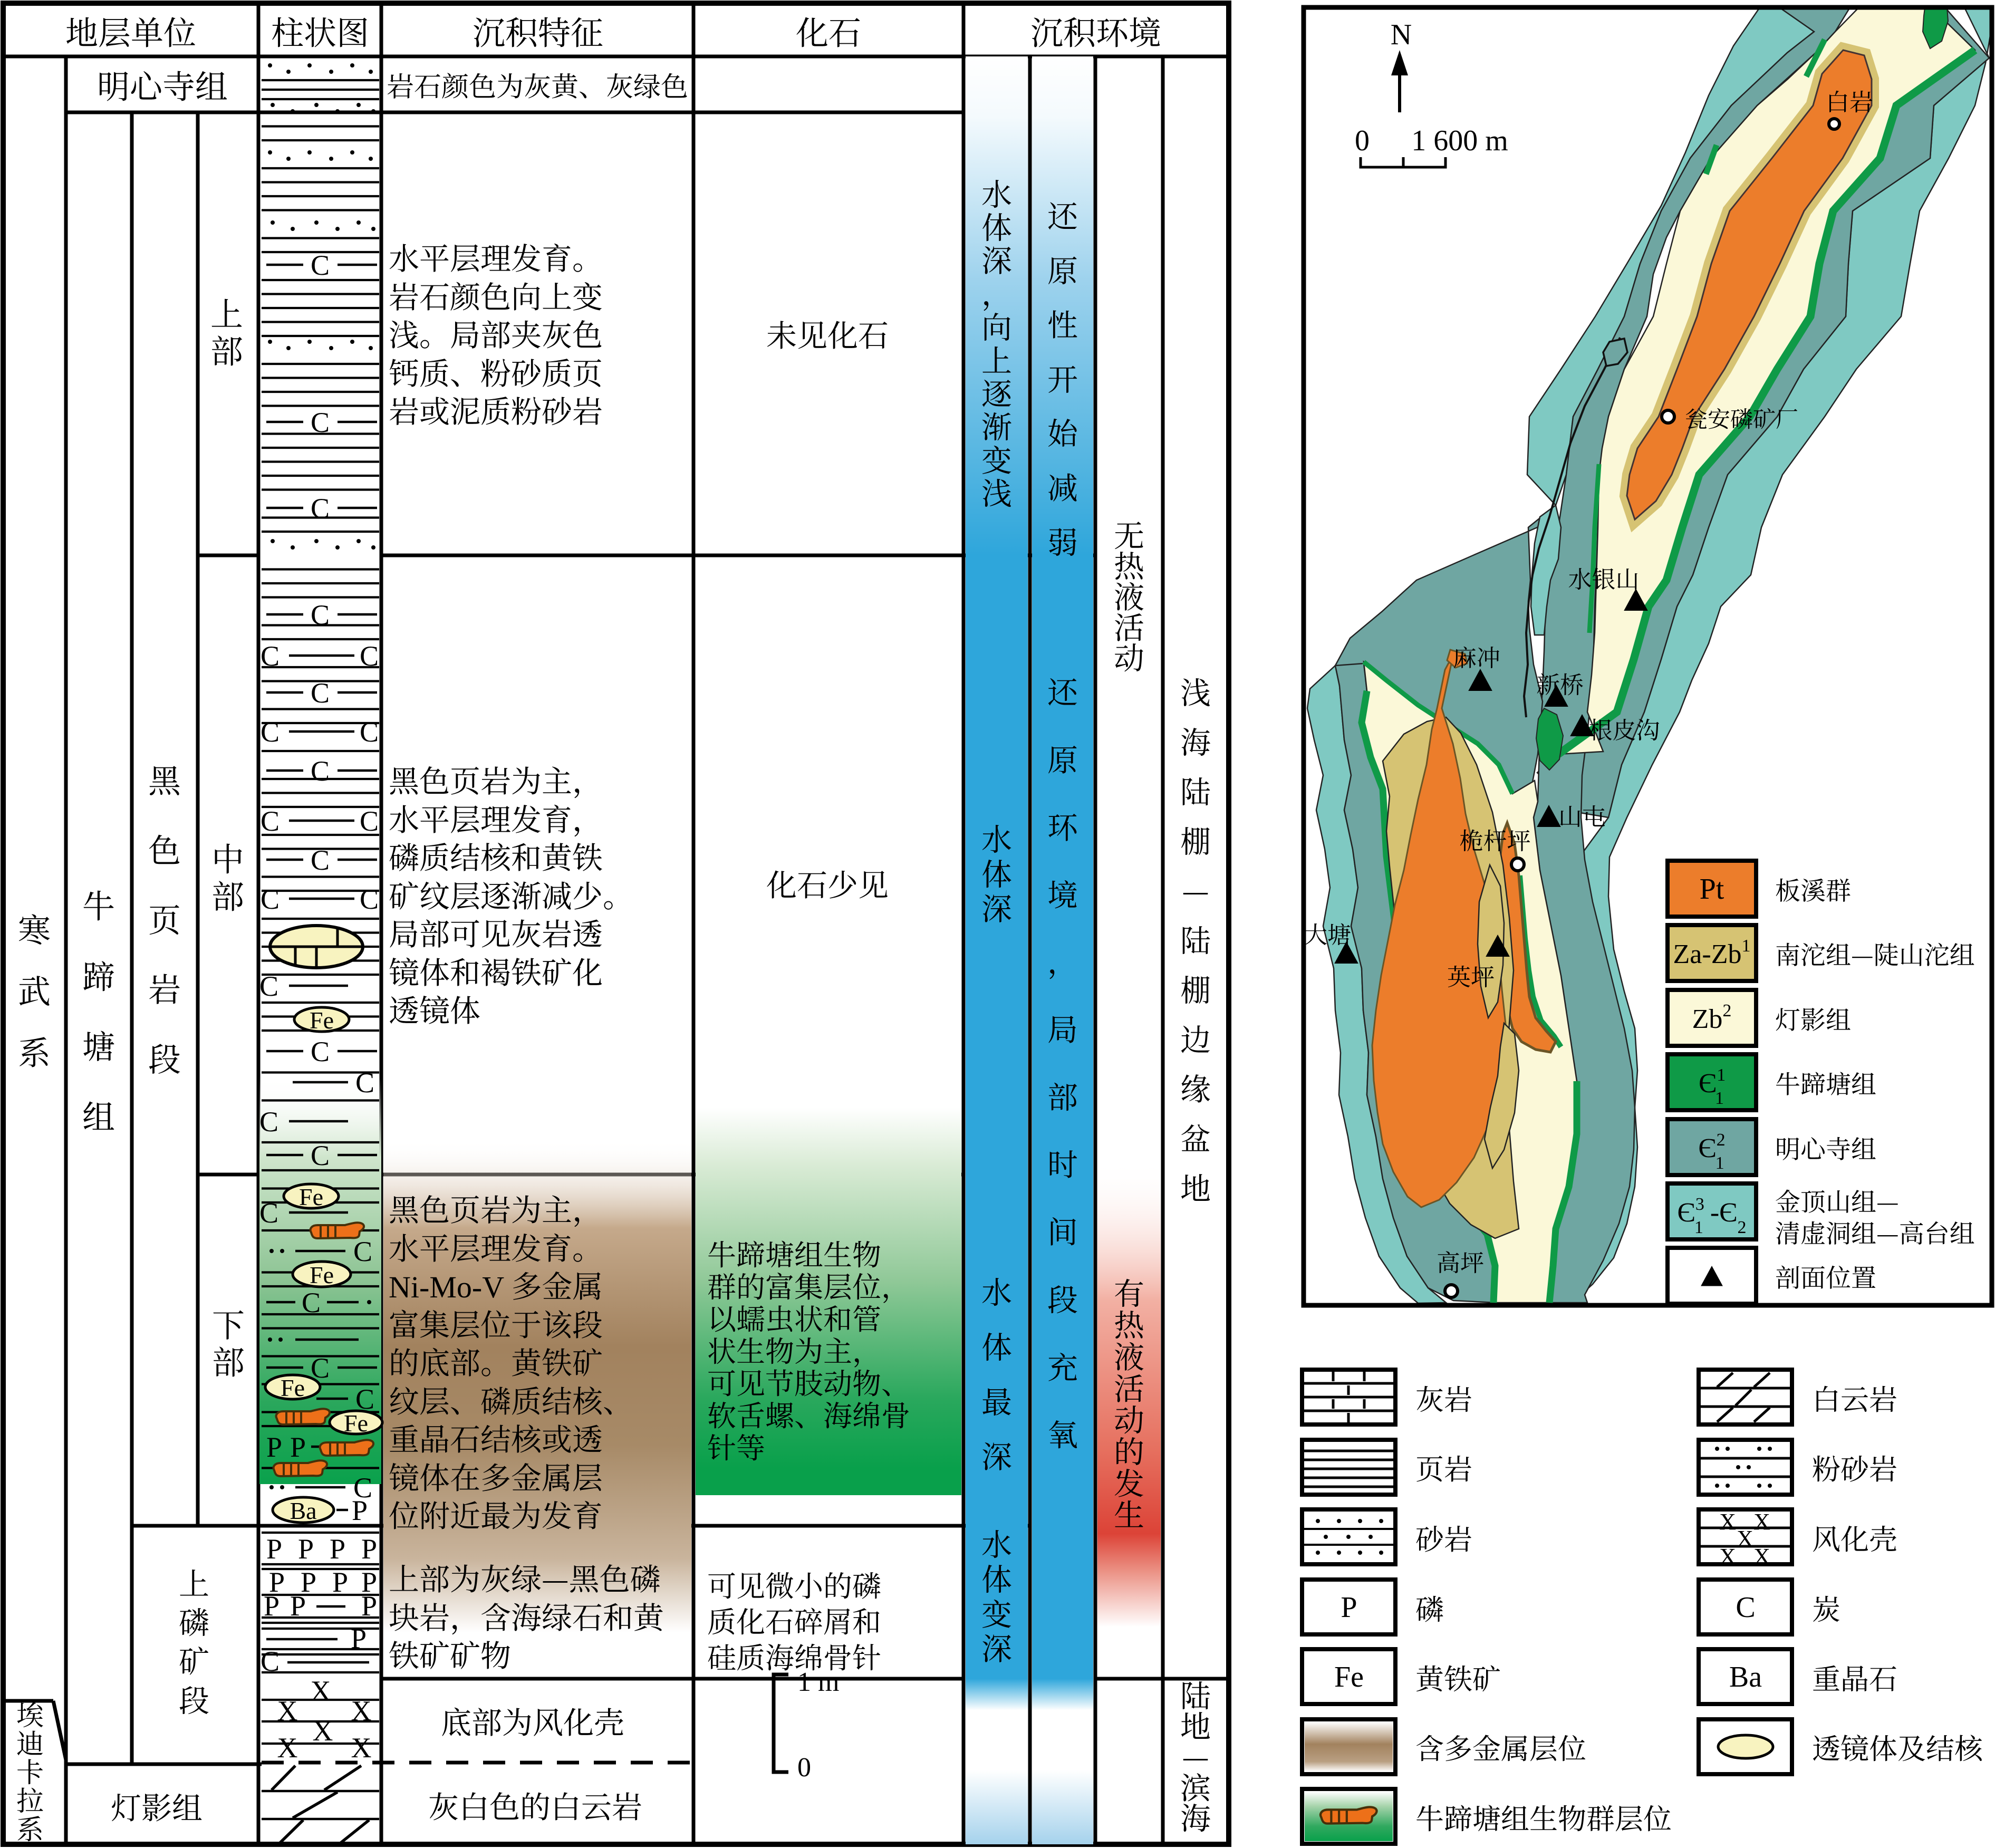  What do you see at coordinates (818, 1682) in the screenshot?
I see `svg-text: 1 m` at bounding box center [818, 1682].